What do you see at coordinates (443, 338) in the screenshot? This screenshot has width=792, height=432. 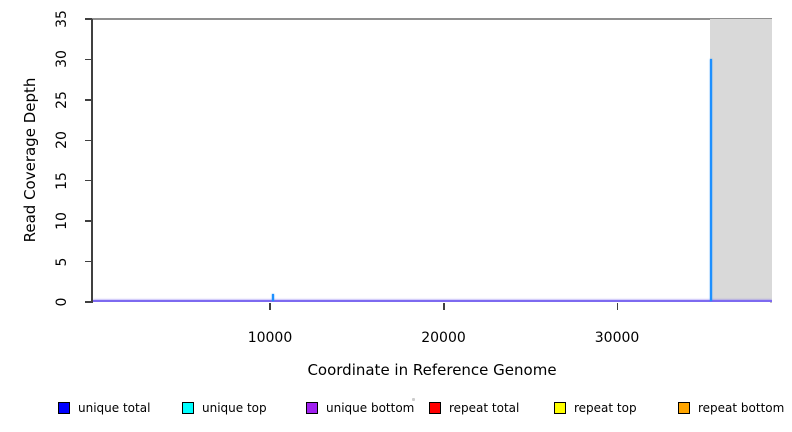 I see `x-tick-label: 20000` at bounding box center [443, 338].